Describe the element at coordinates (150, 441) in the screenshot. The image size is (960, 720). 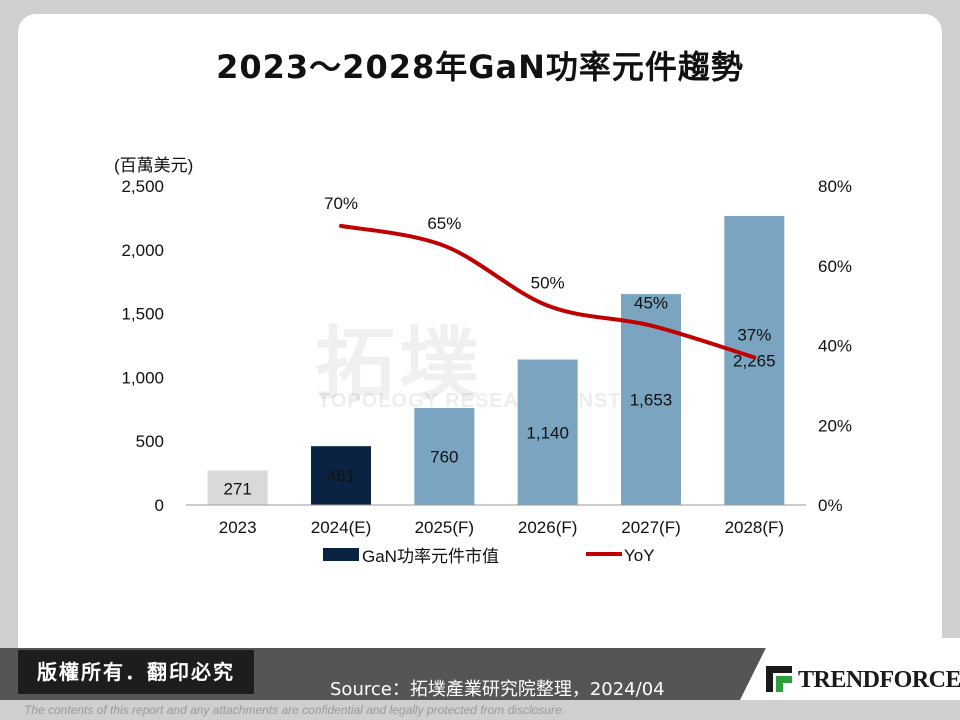
I see `left-tick-label: 500` at that location.